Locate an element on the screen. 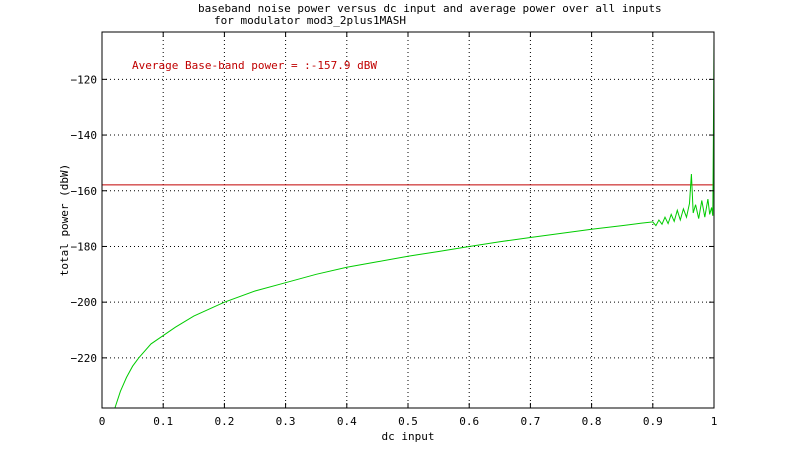  y-axis-label: total power (dbW) is located at coordinates (64, 220).